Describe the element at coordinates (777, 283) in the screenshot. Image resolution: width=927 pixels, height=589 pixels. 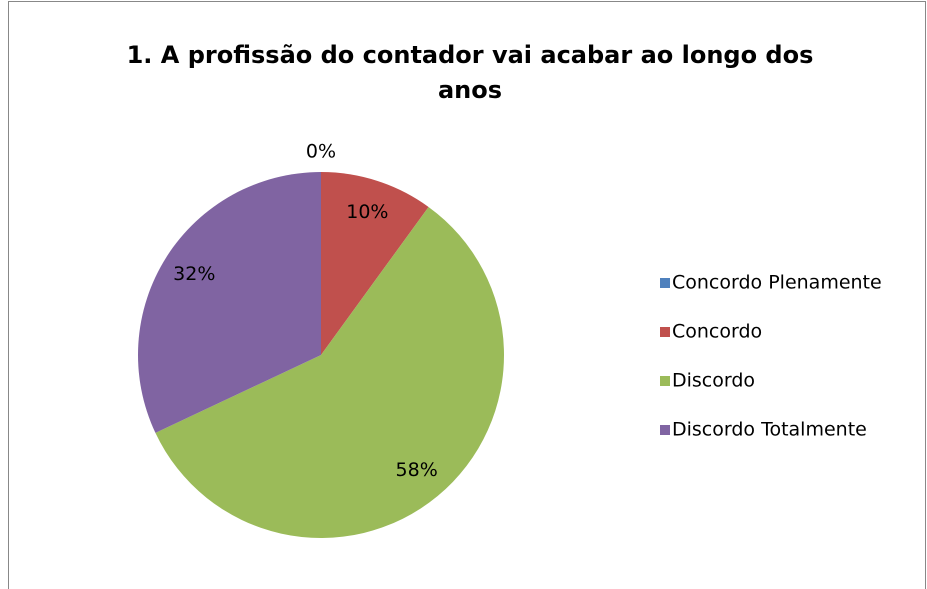
I see `legend-label: Concordo Plenamente` at that location.